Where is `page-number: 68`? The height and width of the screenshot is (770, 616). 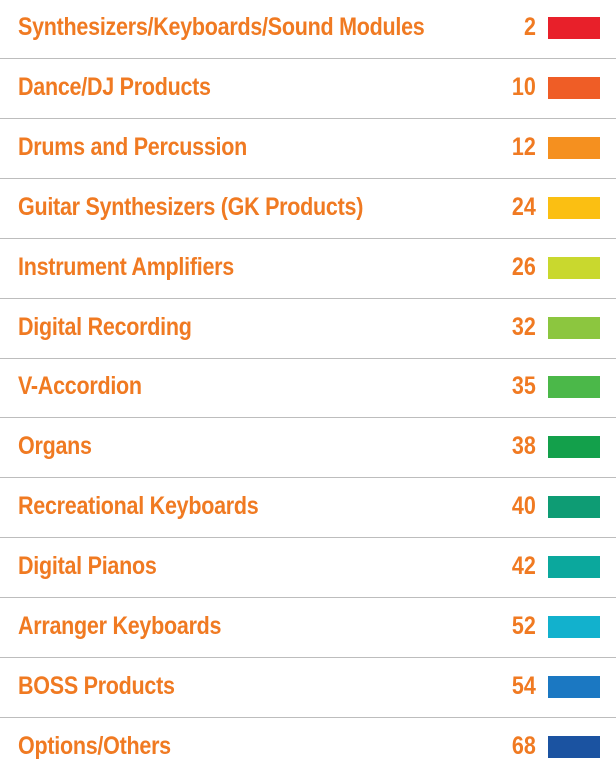 page-number: 68 is located at coordinates (524, 745).